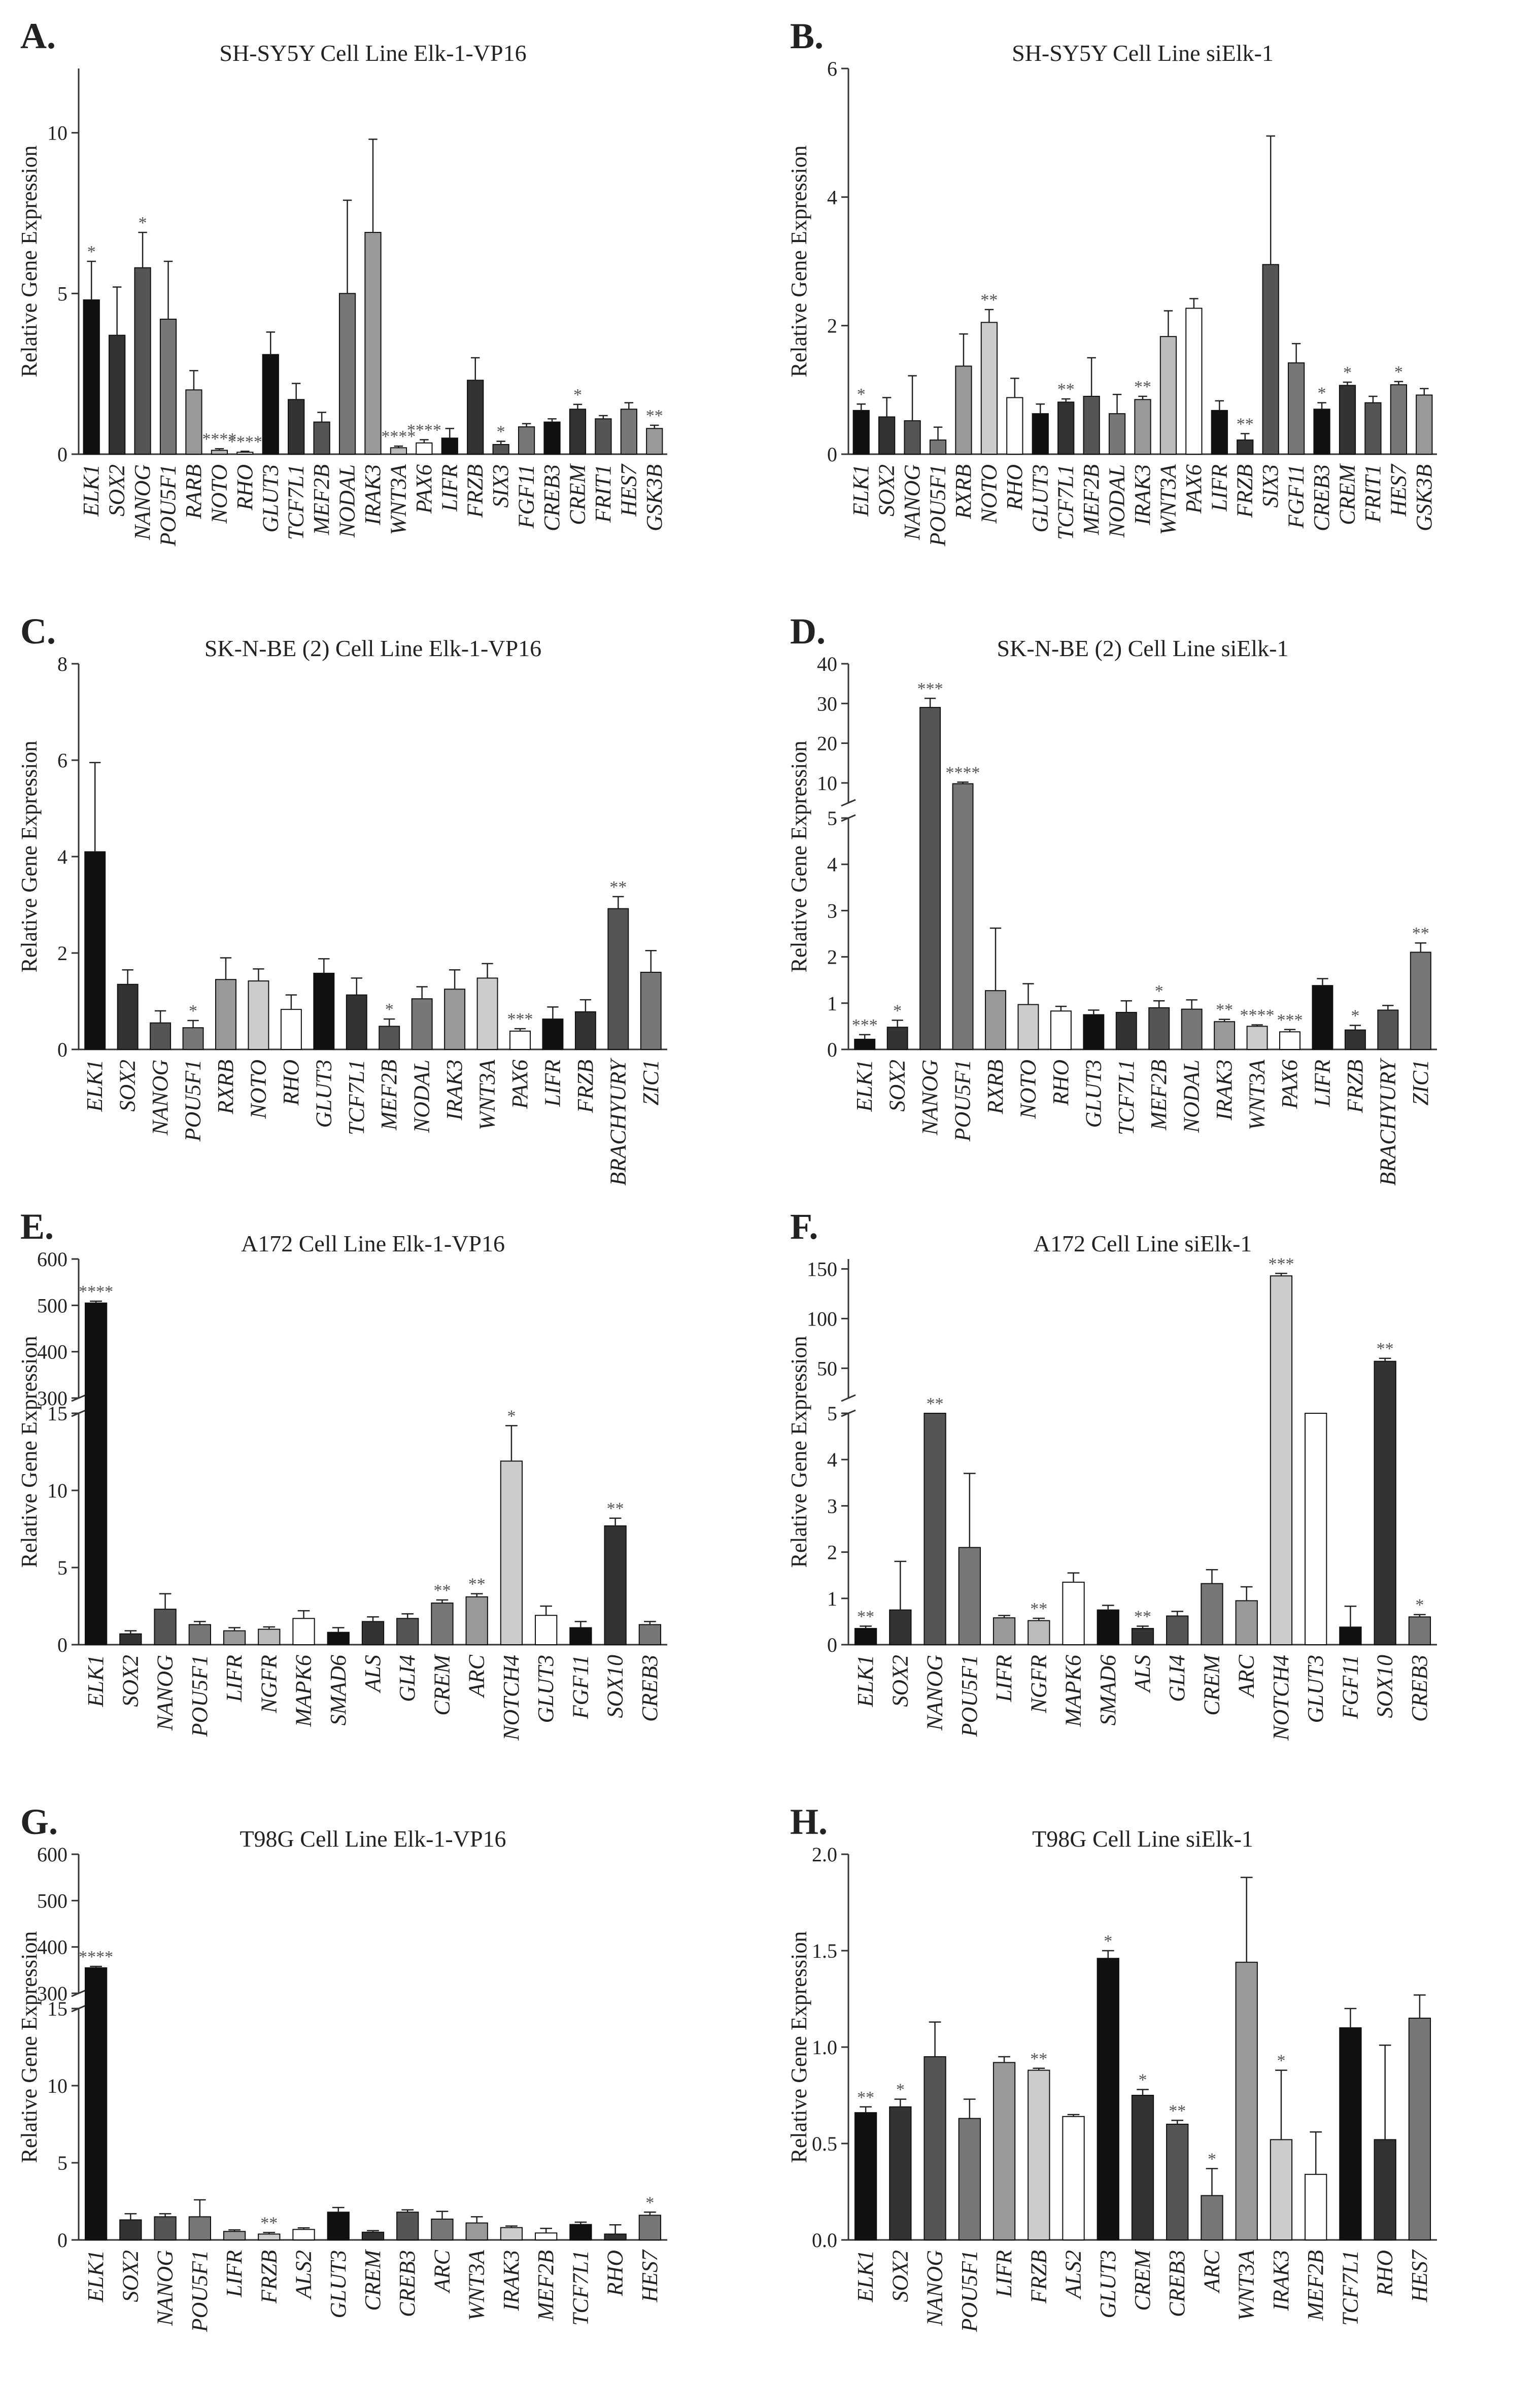 The image size is (1540, 2381). I want to click on panel-d-ytick-label: 2, so click(832, 957).